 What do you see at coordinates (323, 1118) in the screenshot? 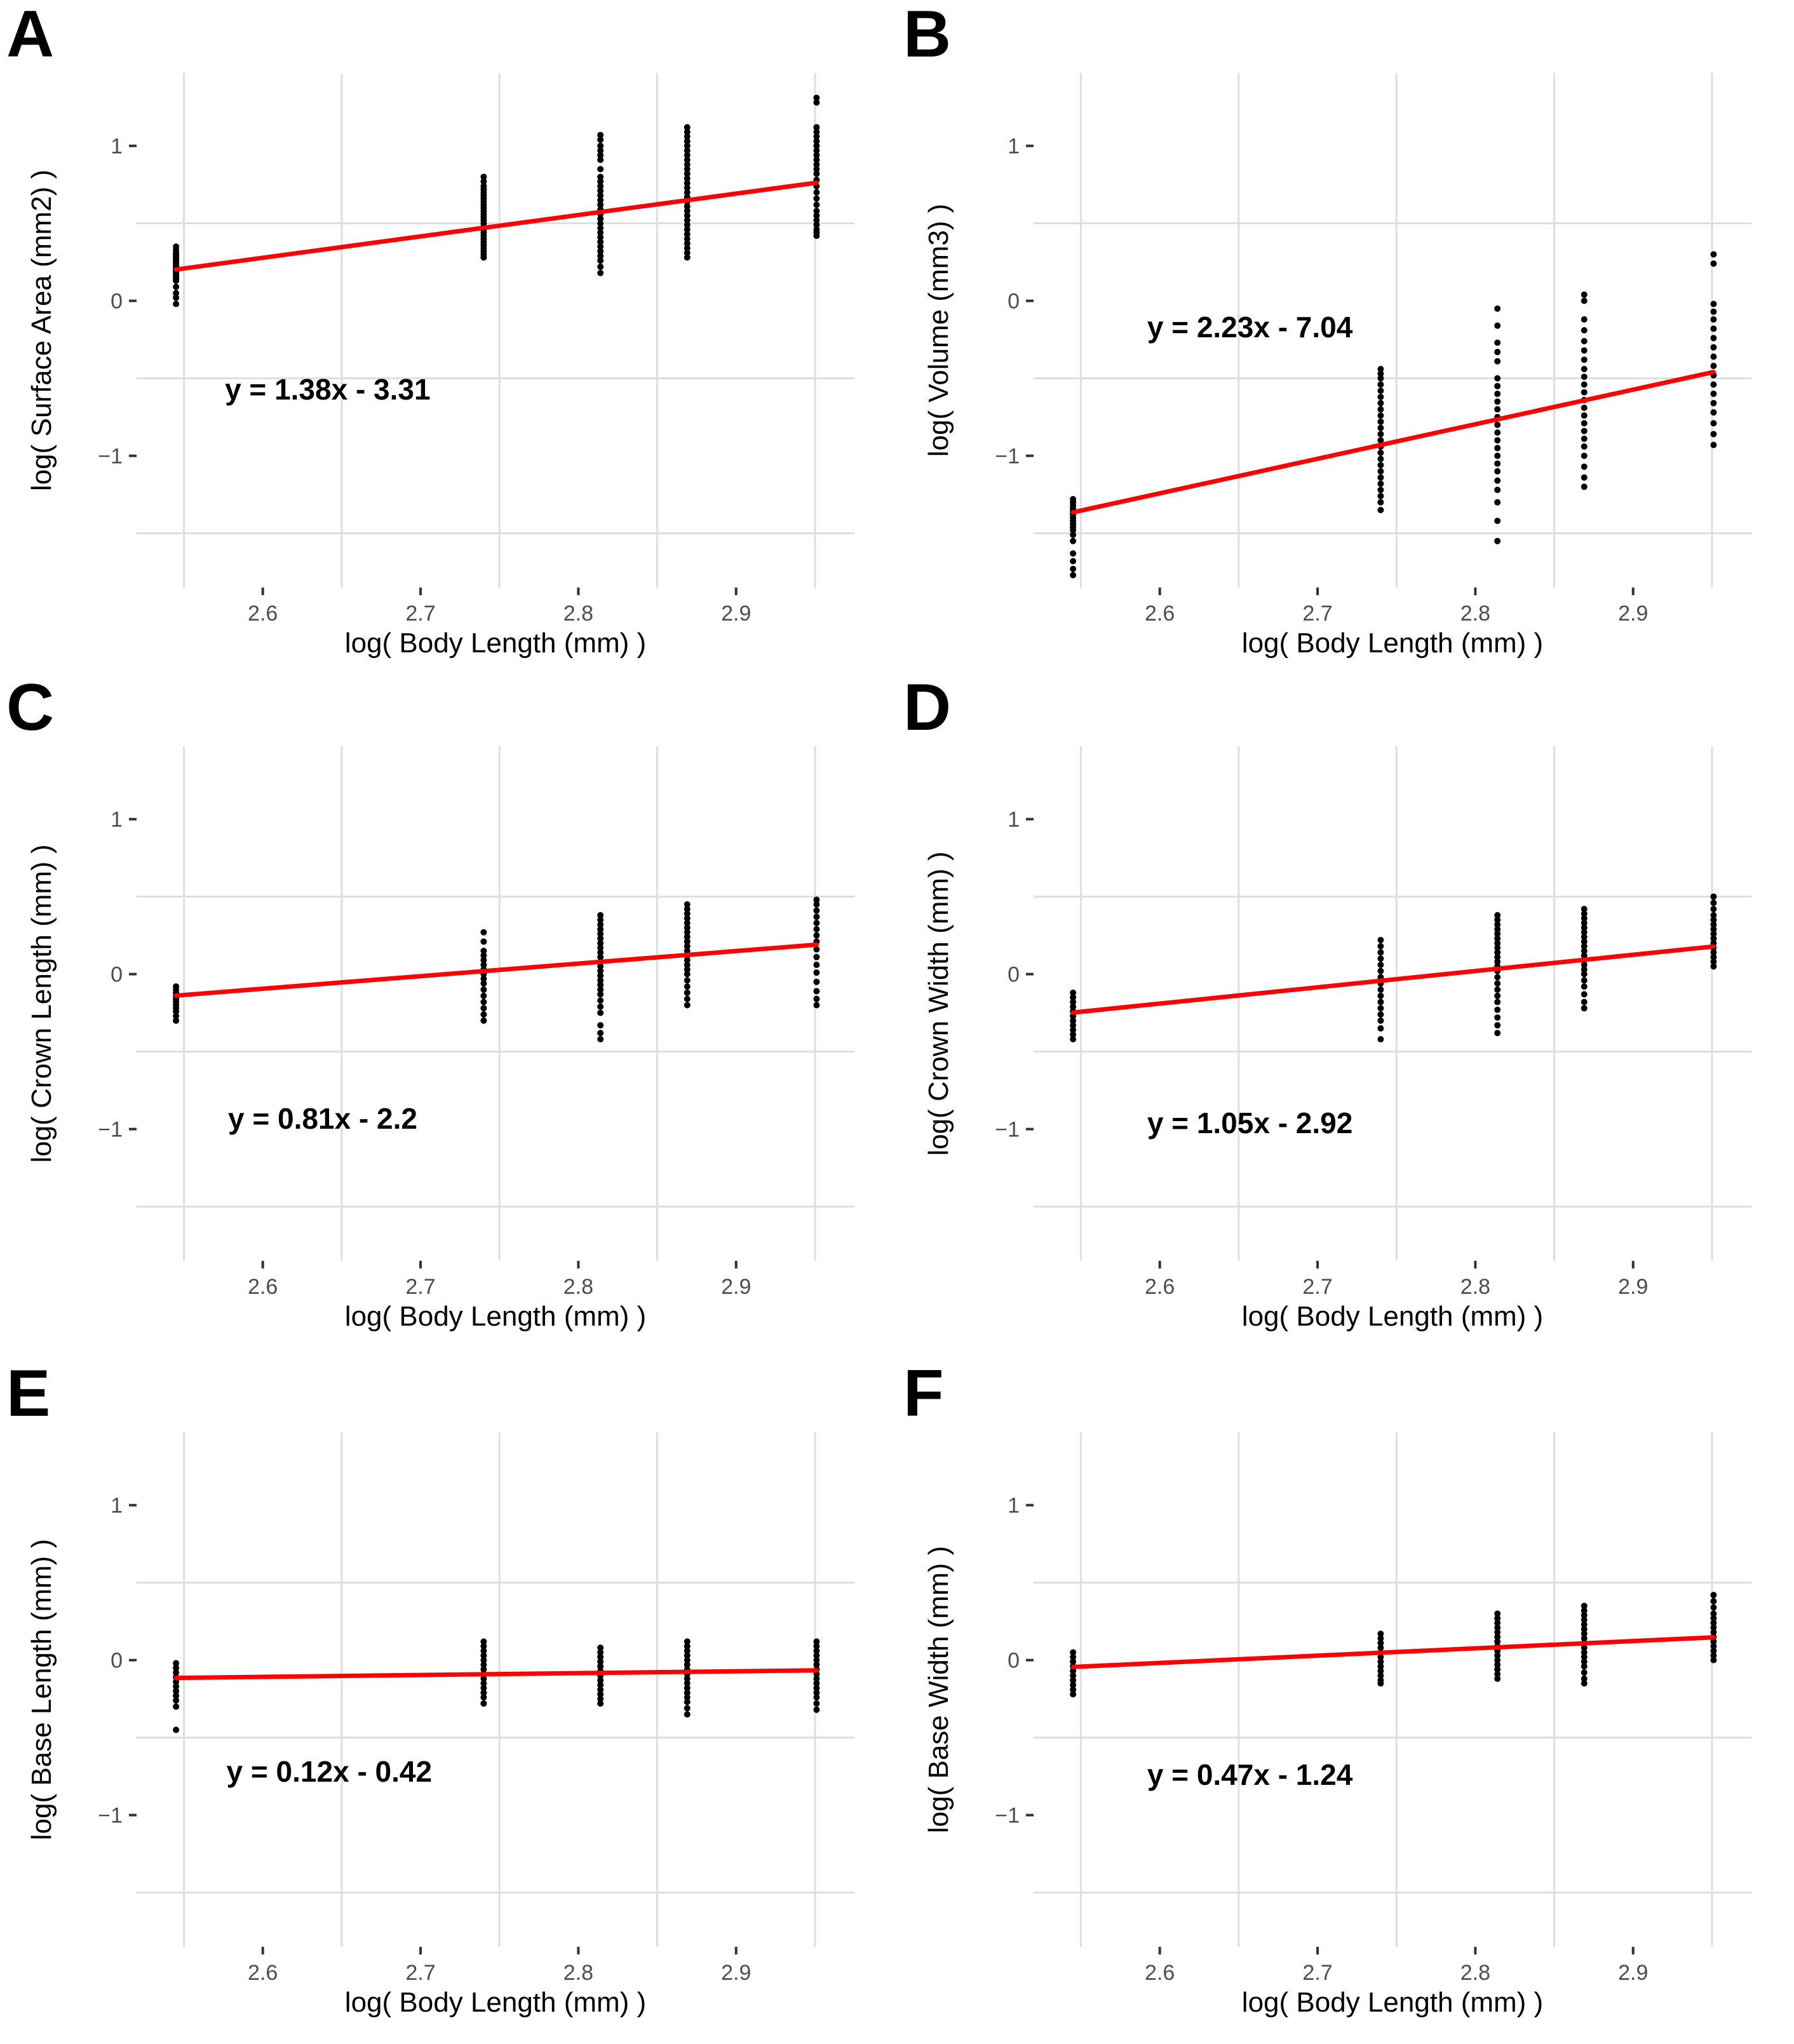
I see `regression-equation: y = 0.81x - 2.2` at bounding box center [323, 1118].